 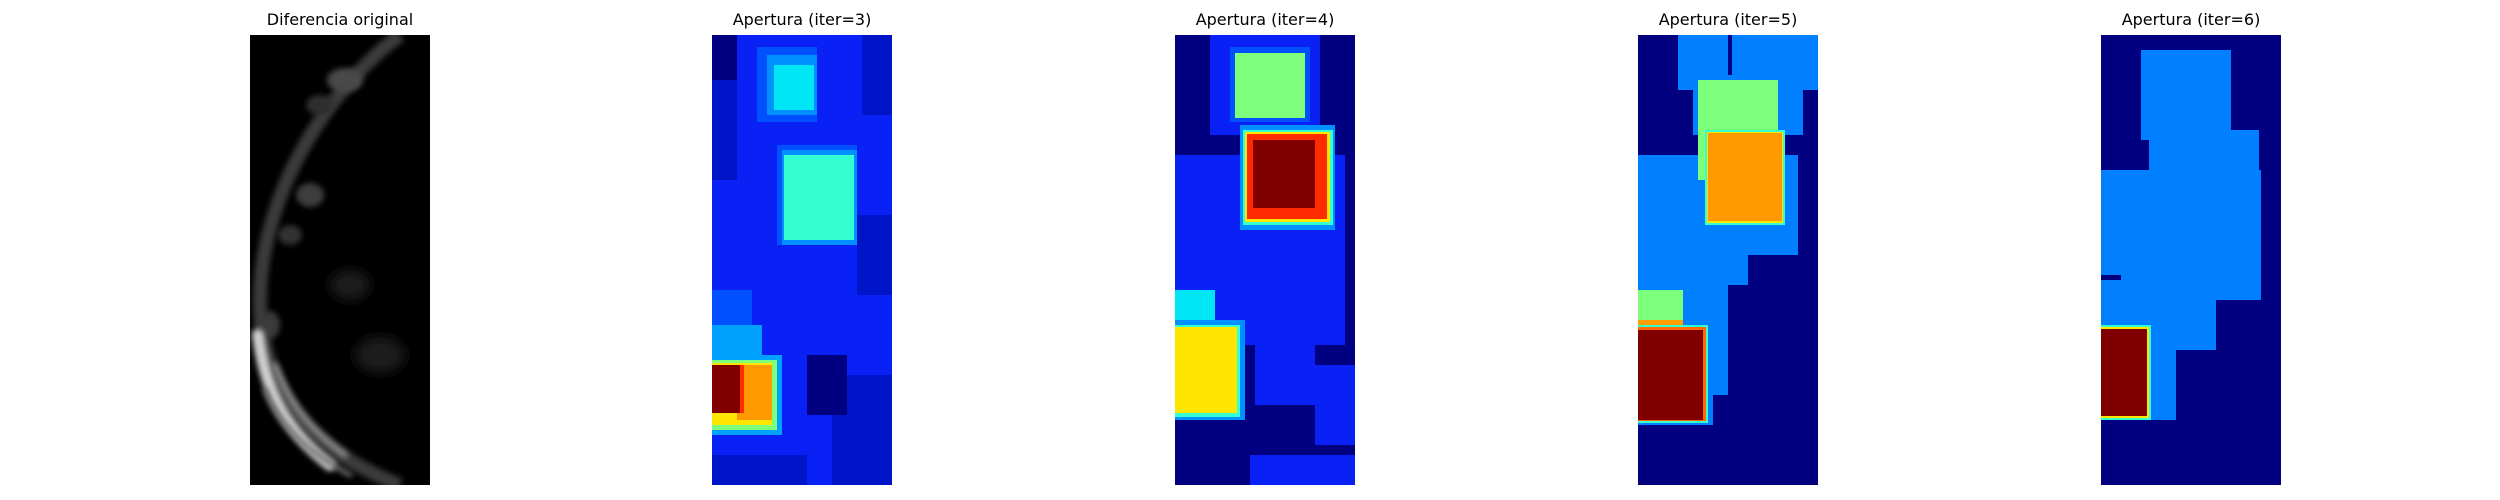 I want to click on grayscale-image, so click(x=340, y=260).